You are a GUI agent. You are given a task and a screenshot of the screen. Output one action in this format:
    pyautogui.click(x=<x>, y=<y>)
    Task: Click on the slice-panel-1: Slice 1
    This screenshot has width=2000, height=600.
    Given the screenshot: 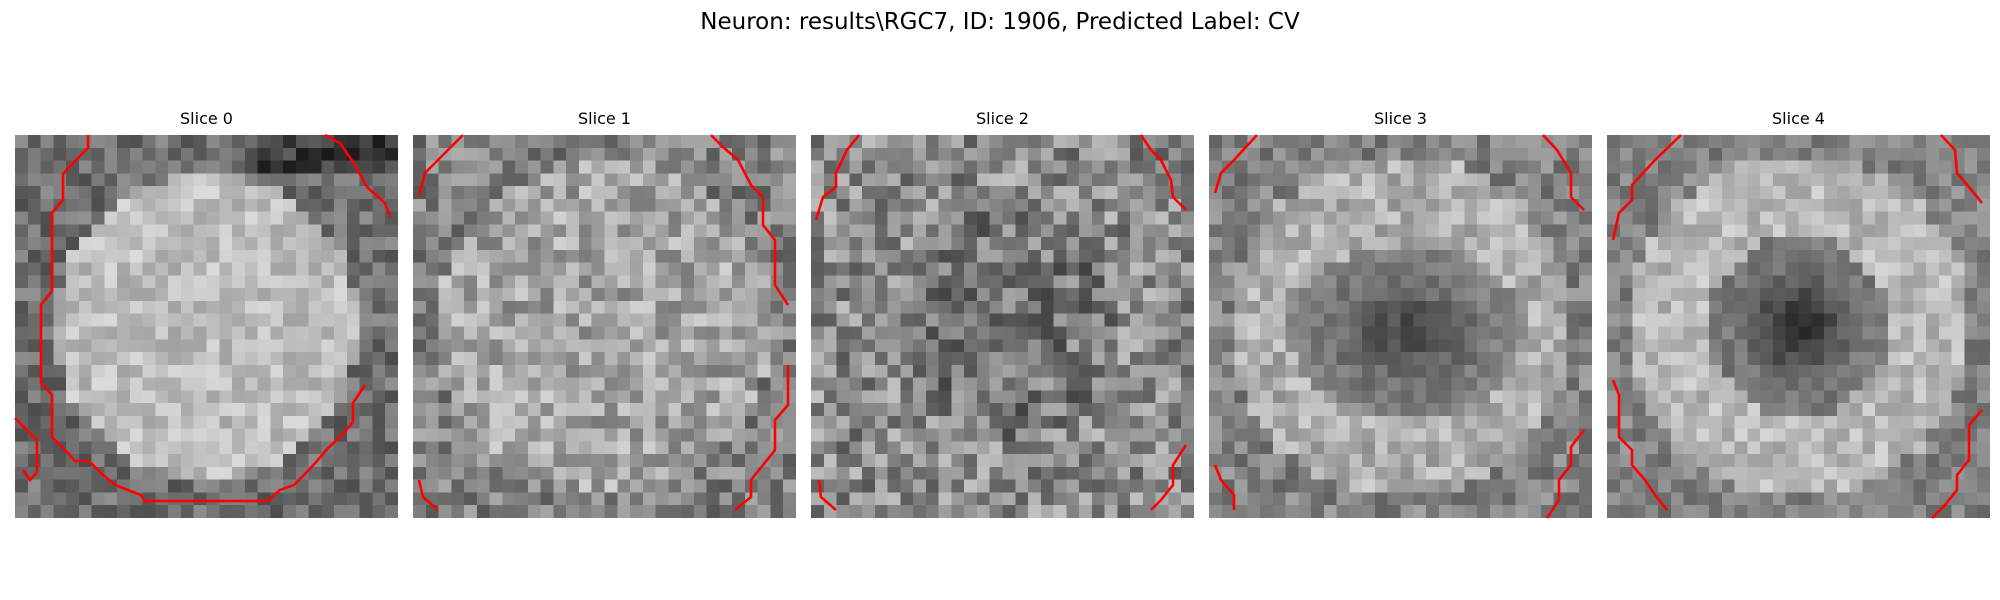 What is the action you would take?
    pyautogui.click(x=604, y=313)
    